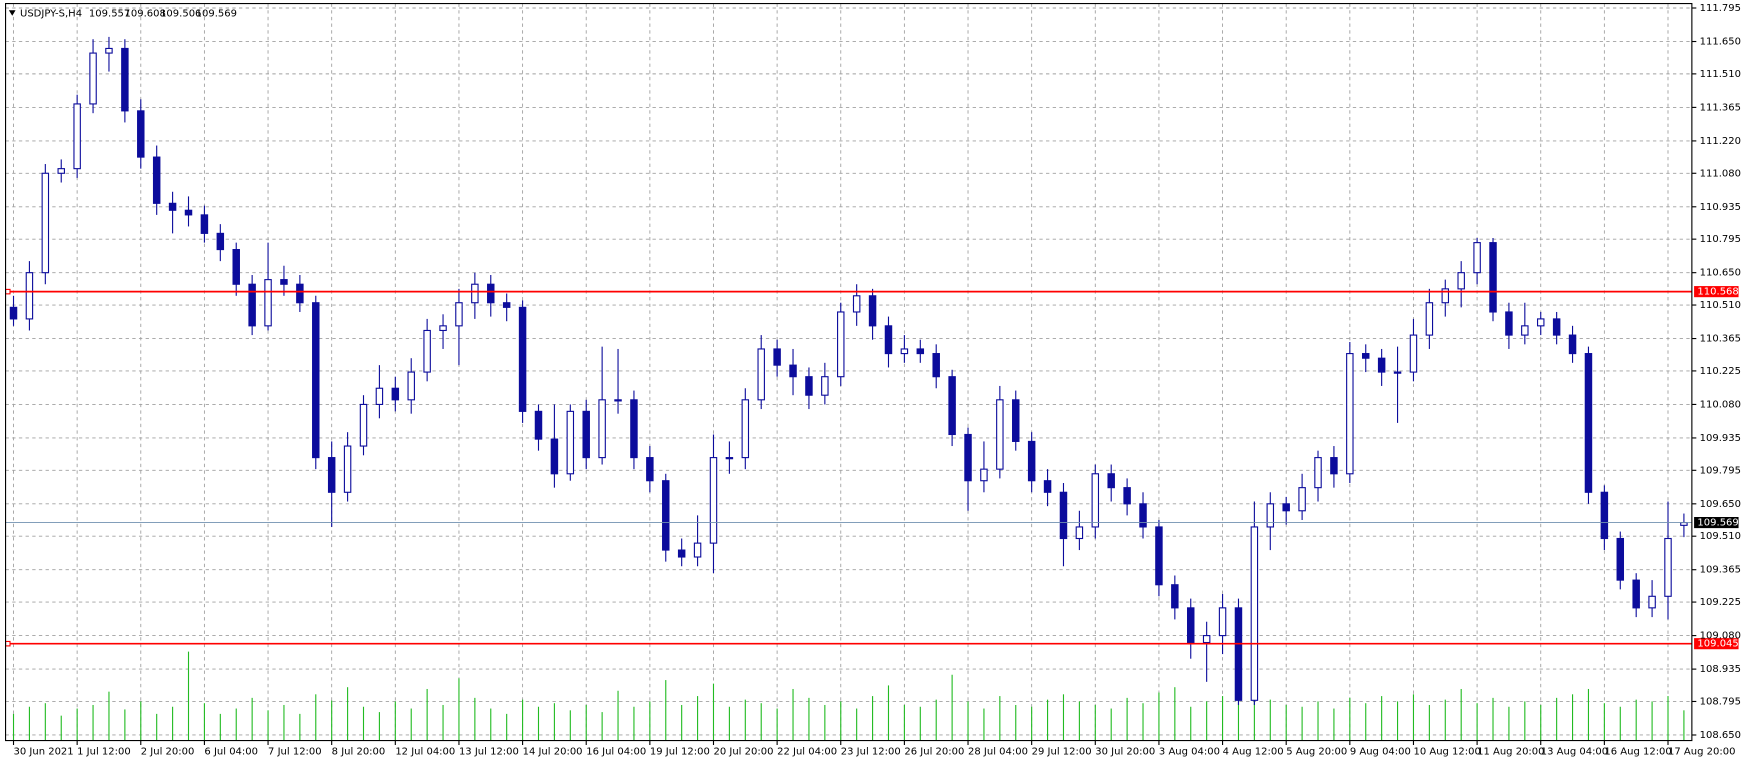 This screenshot has width=1743, height=767. I want to click on x-tick-label: 3 Aug 04:00, so click(1189, 752).